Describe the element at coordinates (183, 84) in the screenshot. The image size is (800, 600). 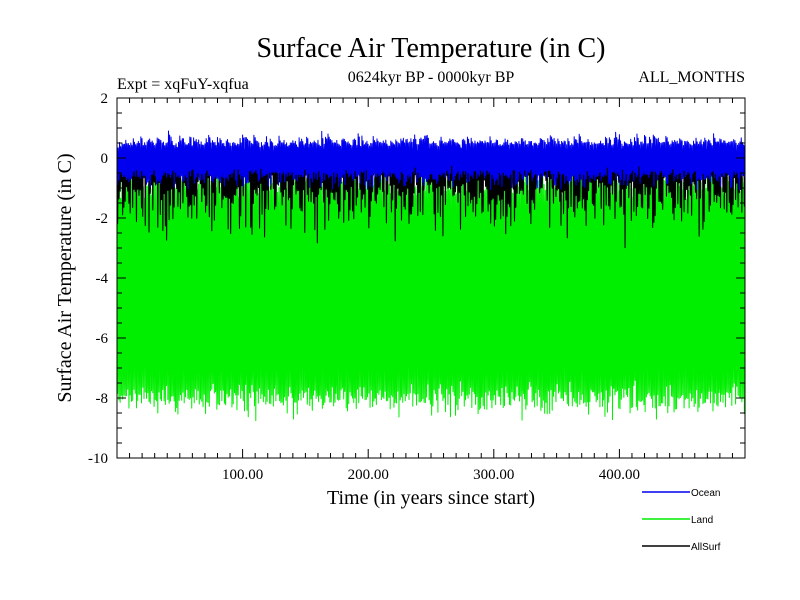
I see `experiment-label: Expt = xqFuY-xqfua` at that location.